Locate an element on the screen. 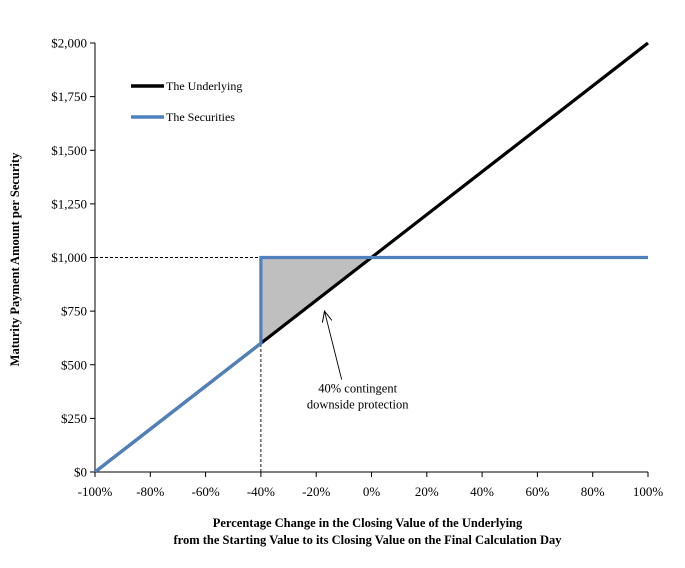 Image resolution: width=685 pixels, height=568 pixels. x-tick-label: -100% is located at coordinates (95, 491).